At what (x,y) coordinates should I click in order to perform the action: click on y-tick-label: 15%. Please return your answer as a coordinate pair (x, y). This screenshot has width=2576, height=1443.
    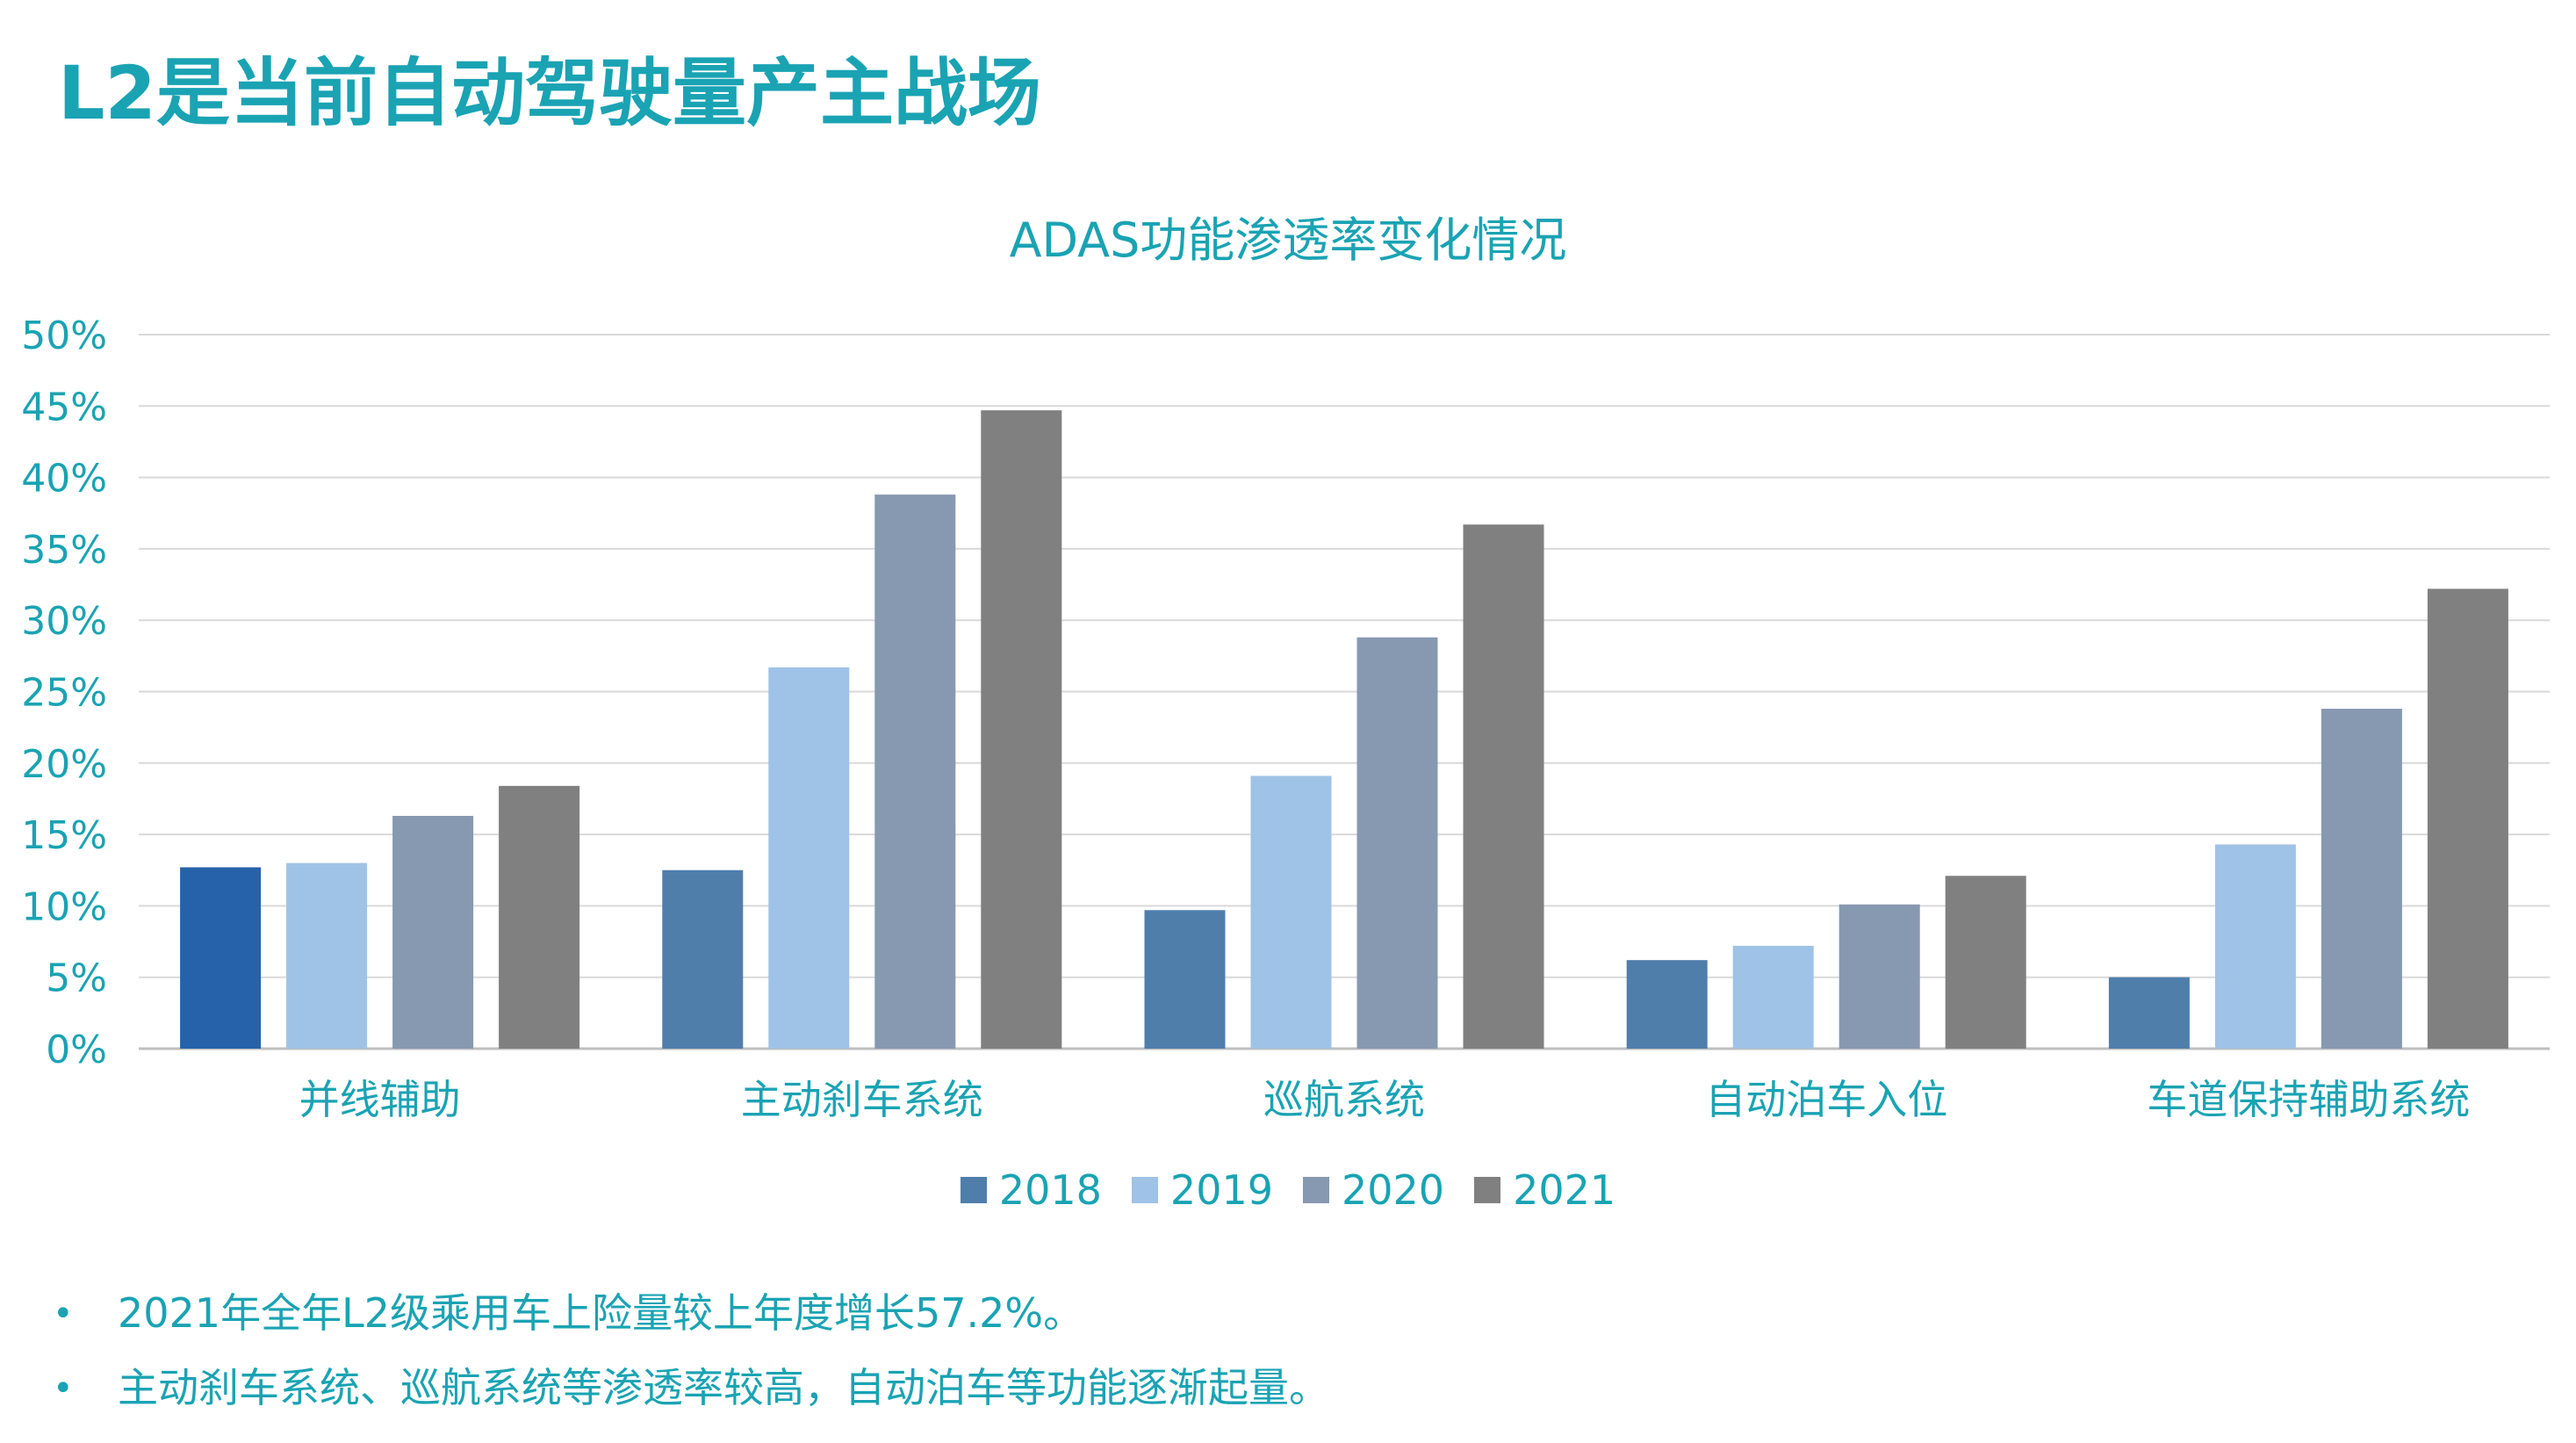
    Looking at the image, I should click on (64, 835).